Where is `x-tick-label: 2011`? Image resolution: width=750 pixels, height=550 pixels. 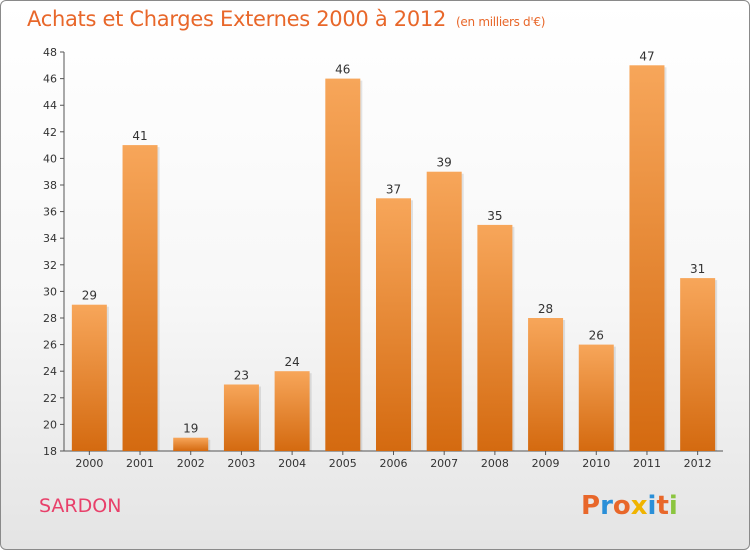
x-tick-label: 2011 is located at coordinates (647, 463).